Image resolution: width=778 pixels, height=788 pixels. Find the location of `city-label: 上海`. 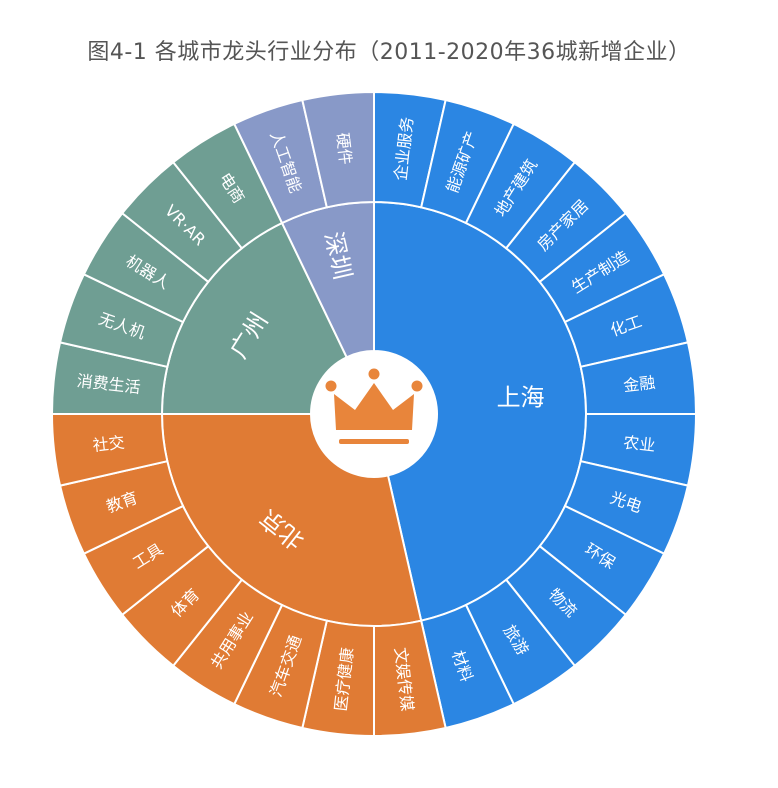

city-label: 上海 is located at coordinates (521, 397).